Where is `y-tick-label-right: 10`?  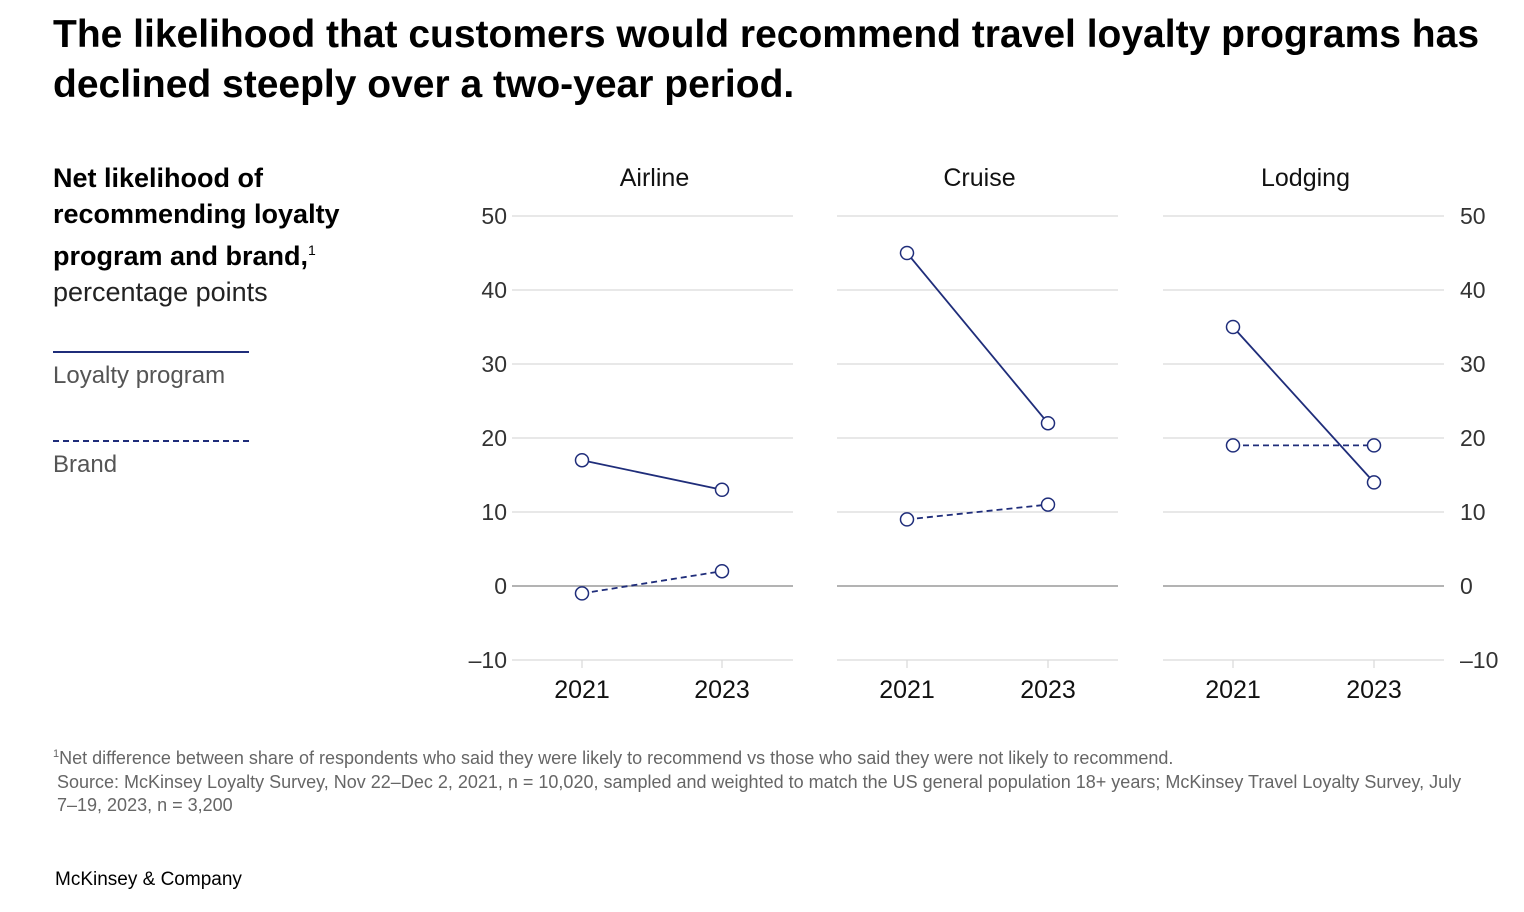
y-tick-label-right: 10 is located at coordinates (1473, 512).